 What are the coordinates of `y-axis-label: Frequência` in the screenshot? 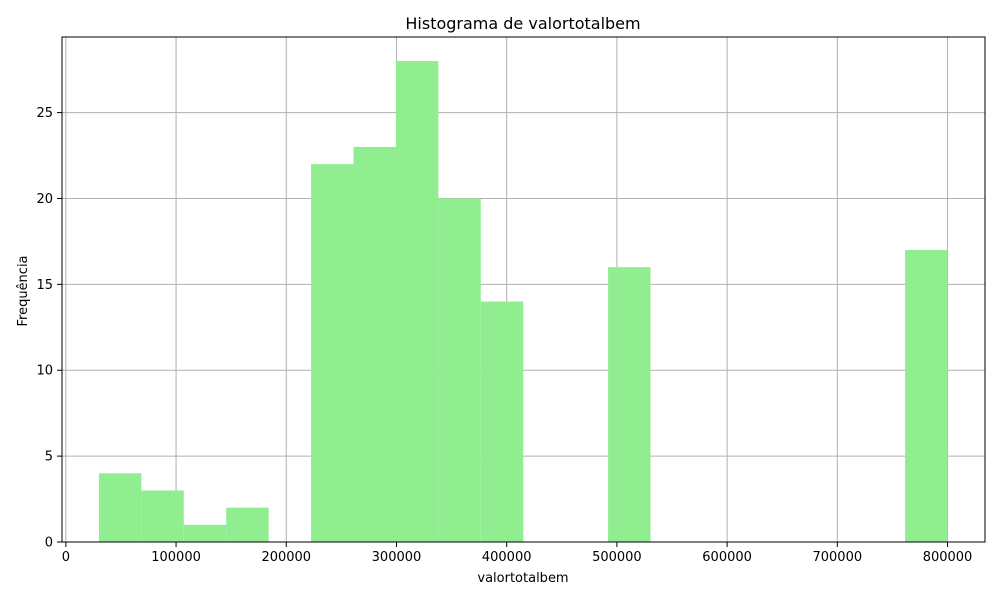 It's located at (23, 290).